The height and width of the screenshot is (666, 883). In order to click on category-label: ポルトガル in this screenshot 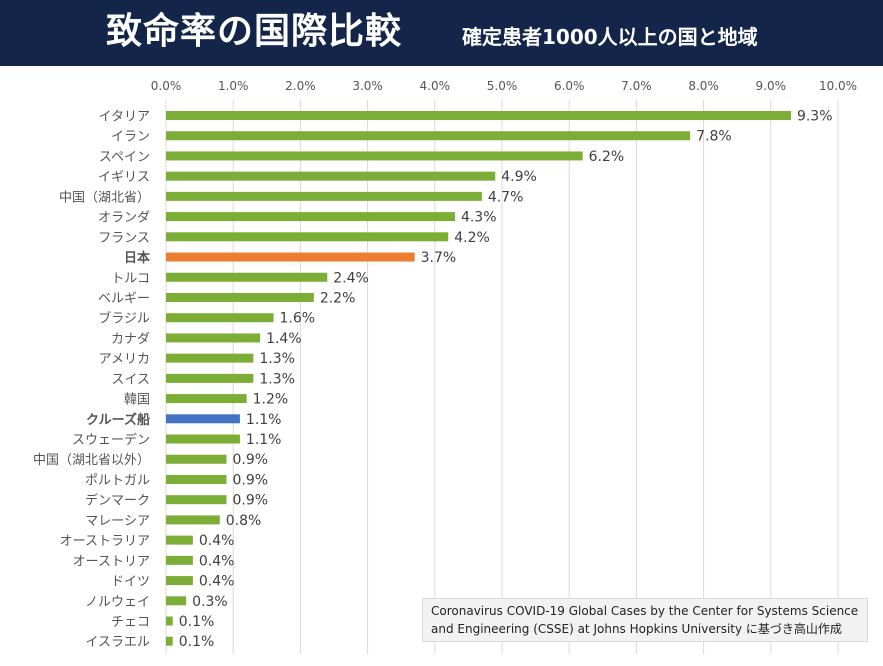, I will do `click(117, 480)`.